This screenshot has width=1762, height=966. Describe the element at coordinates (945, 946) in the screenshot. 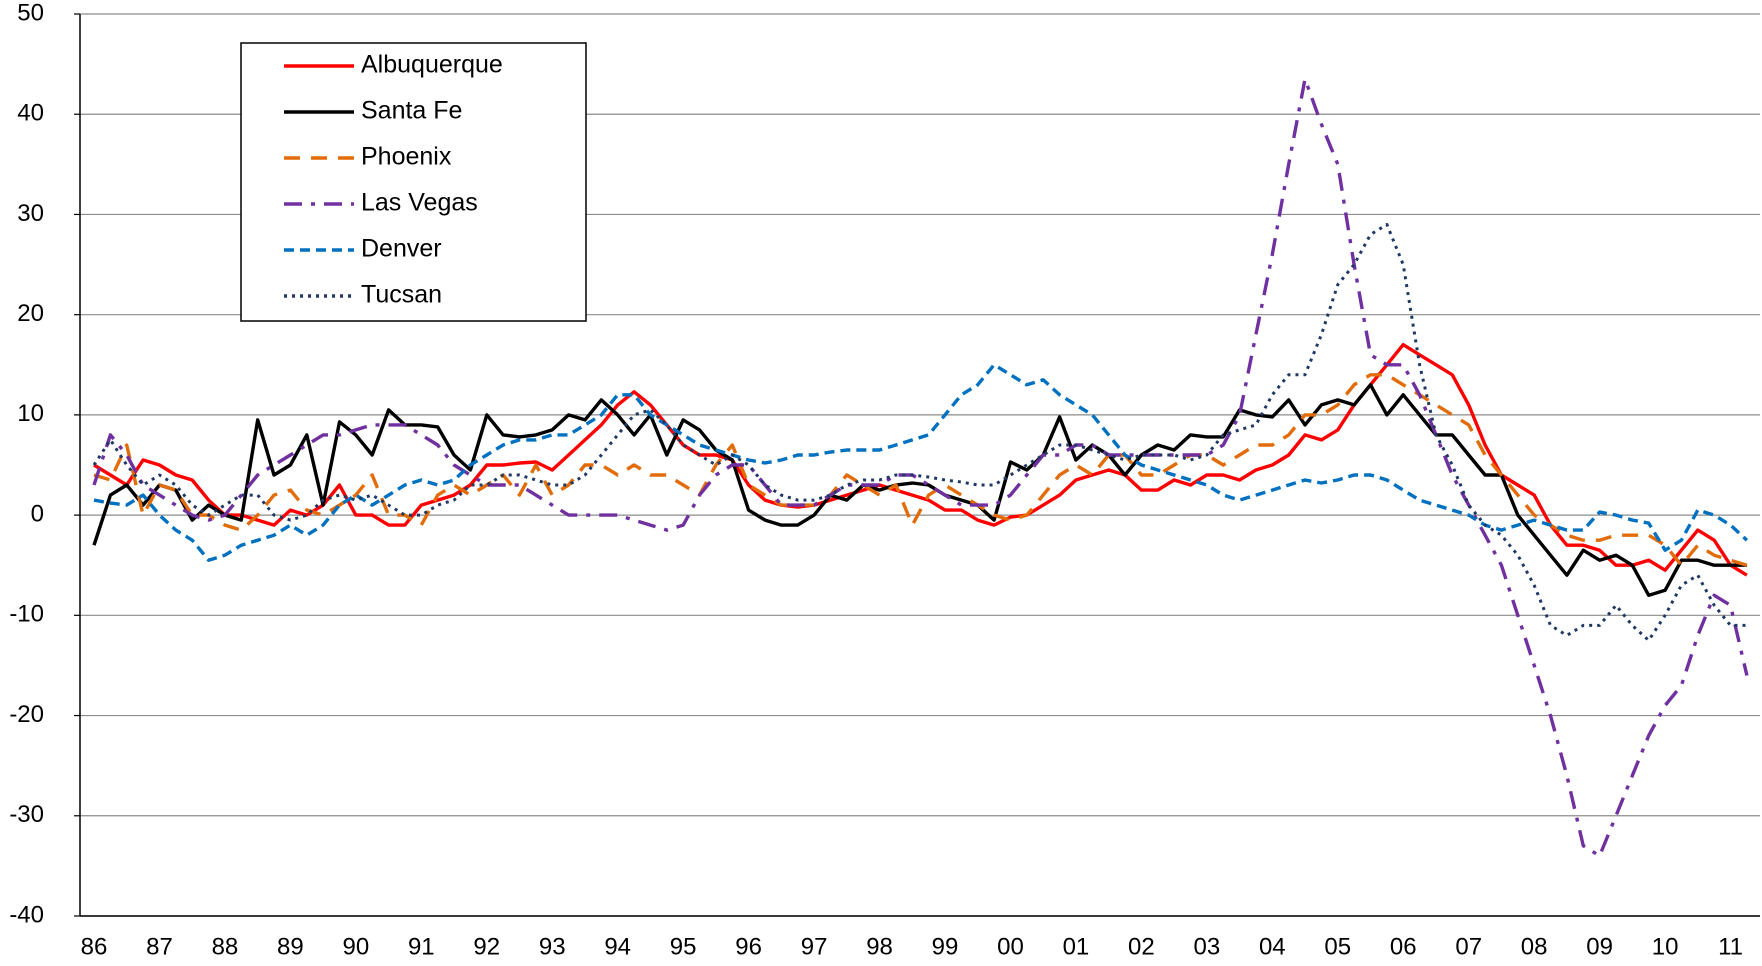

I see `x-tick-label: 99` at that location.